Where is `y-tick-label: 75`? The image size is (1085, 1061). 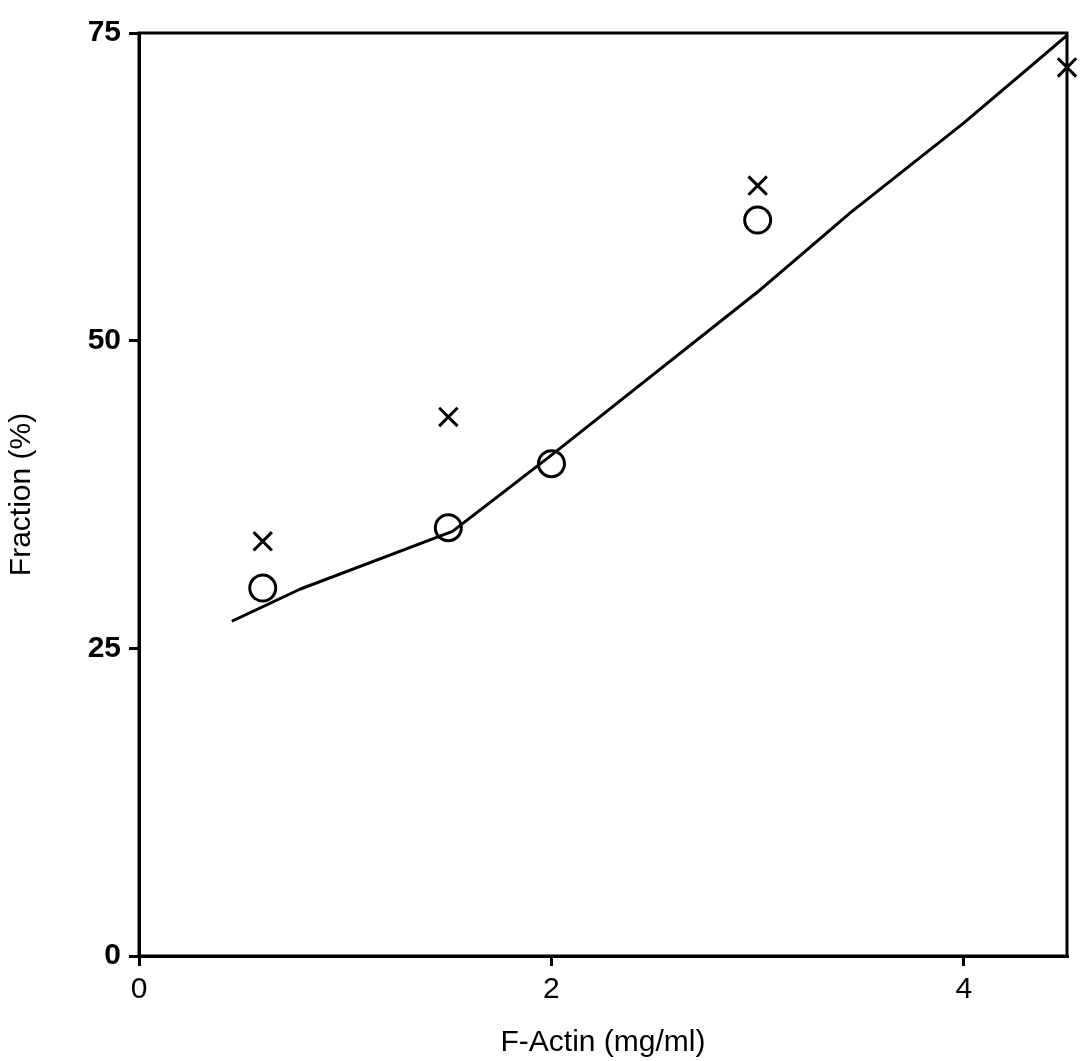
y-tick-label: 75 is located at coordinates (104, 31).